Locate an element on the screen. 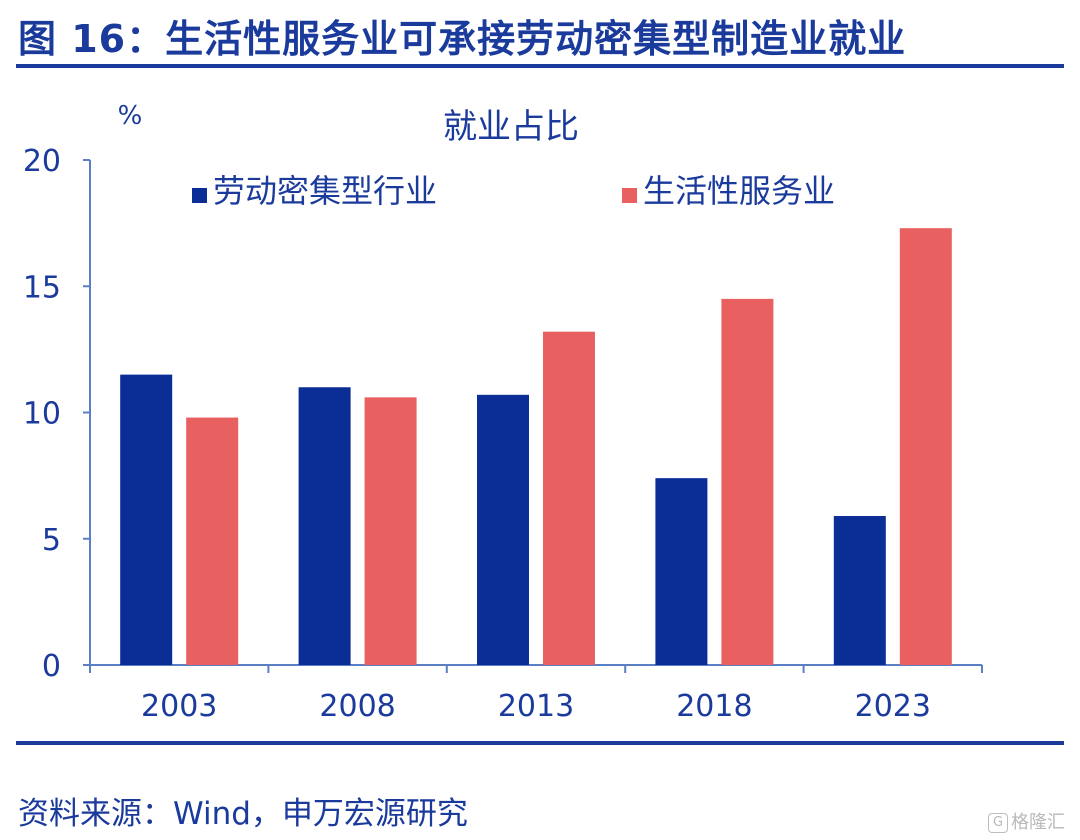 The image size is (1080, 840). bar-consumer-services-2023 is located at coordinates (925, 447).